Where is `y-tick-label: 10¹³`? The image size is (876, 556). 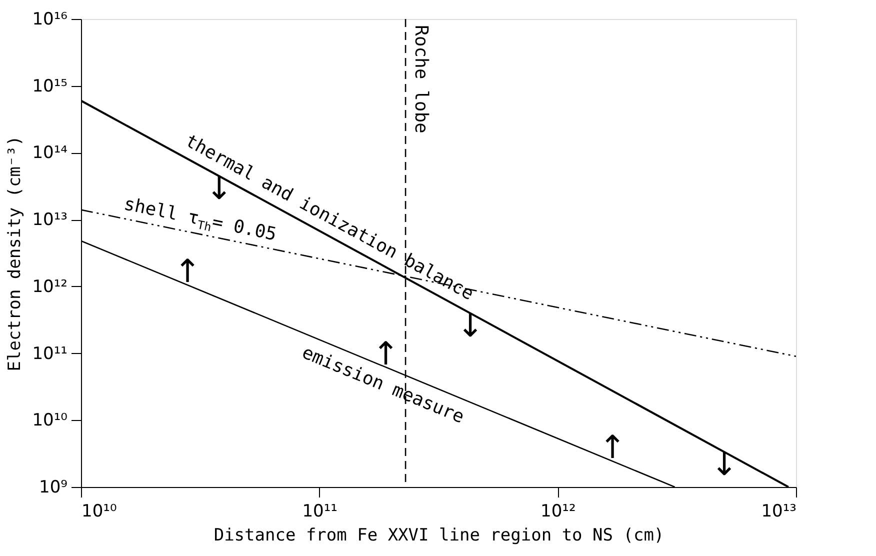
y-tick-label: 10¹³ is located at coordinates (50, 220).